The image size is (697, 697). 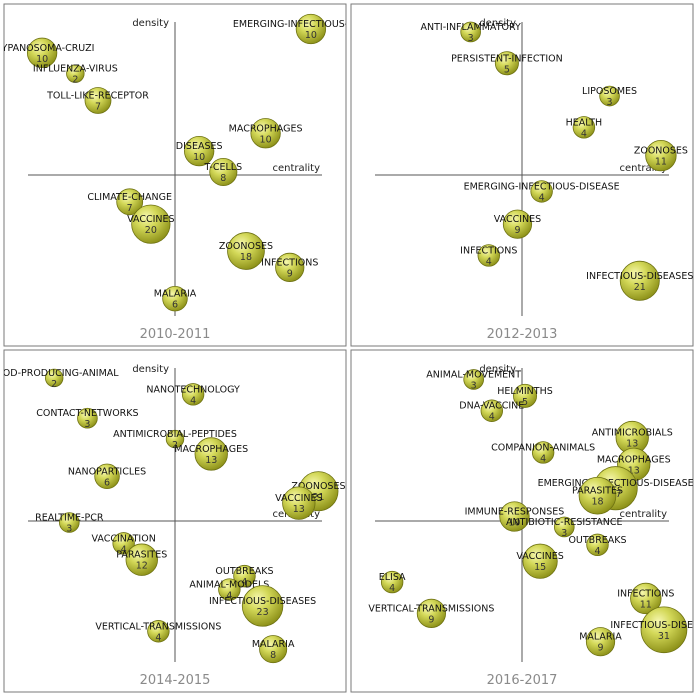 What do you see at coordinates (263, 612) in the screenshot?
I see `bubble-value: 23` at bounding box center [263, 612].